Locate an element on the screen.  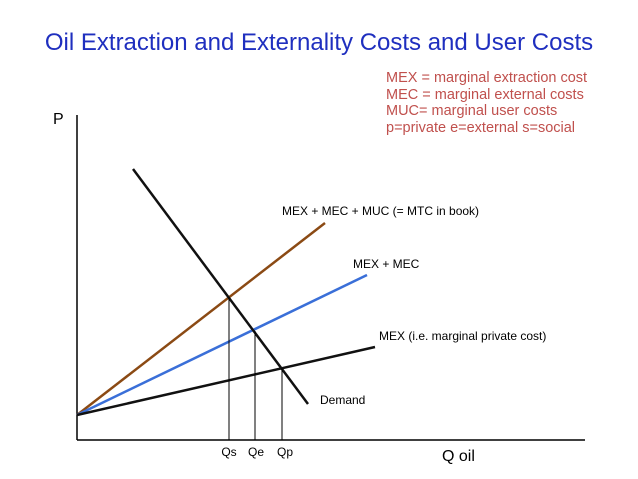
y-axis-label: P is located at coordinates (58, 119).